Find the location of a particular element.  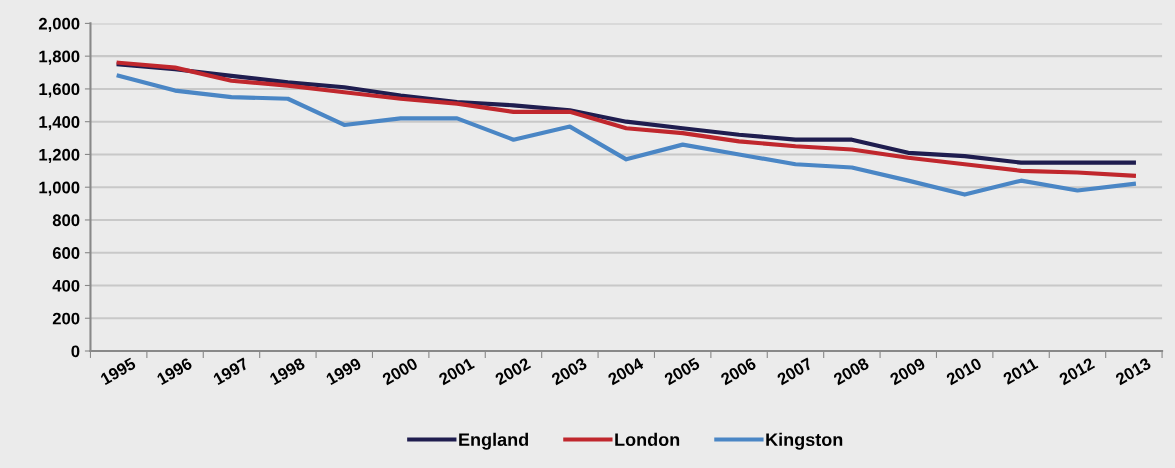

y-tick-label: 0 is located at coordinates (75, 351).